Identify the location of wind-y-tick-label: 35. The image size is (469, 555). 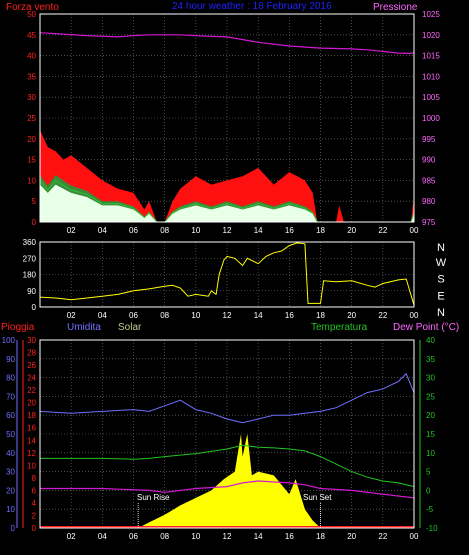
(31, 76).